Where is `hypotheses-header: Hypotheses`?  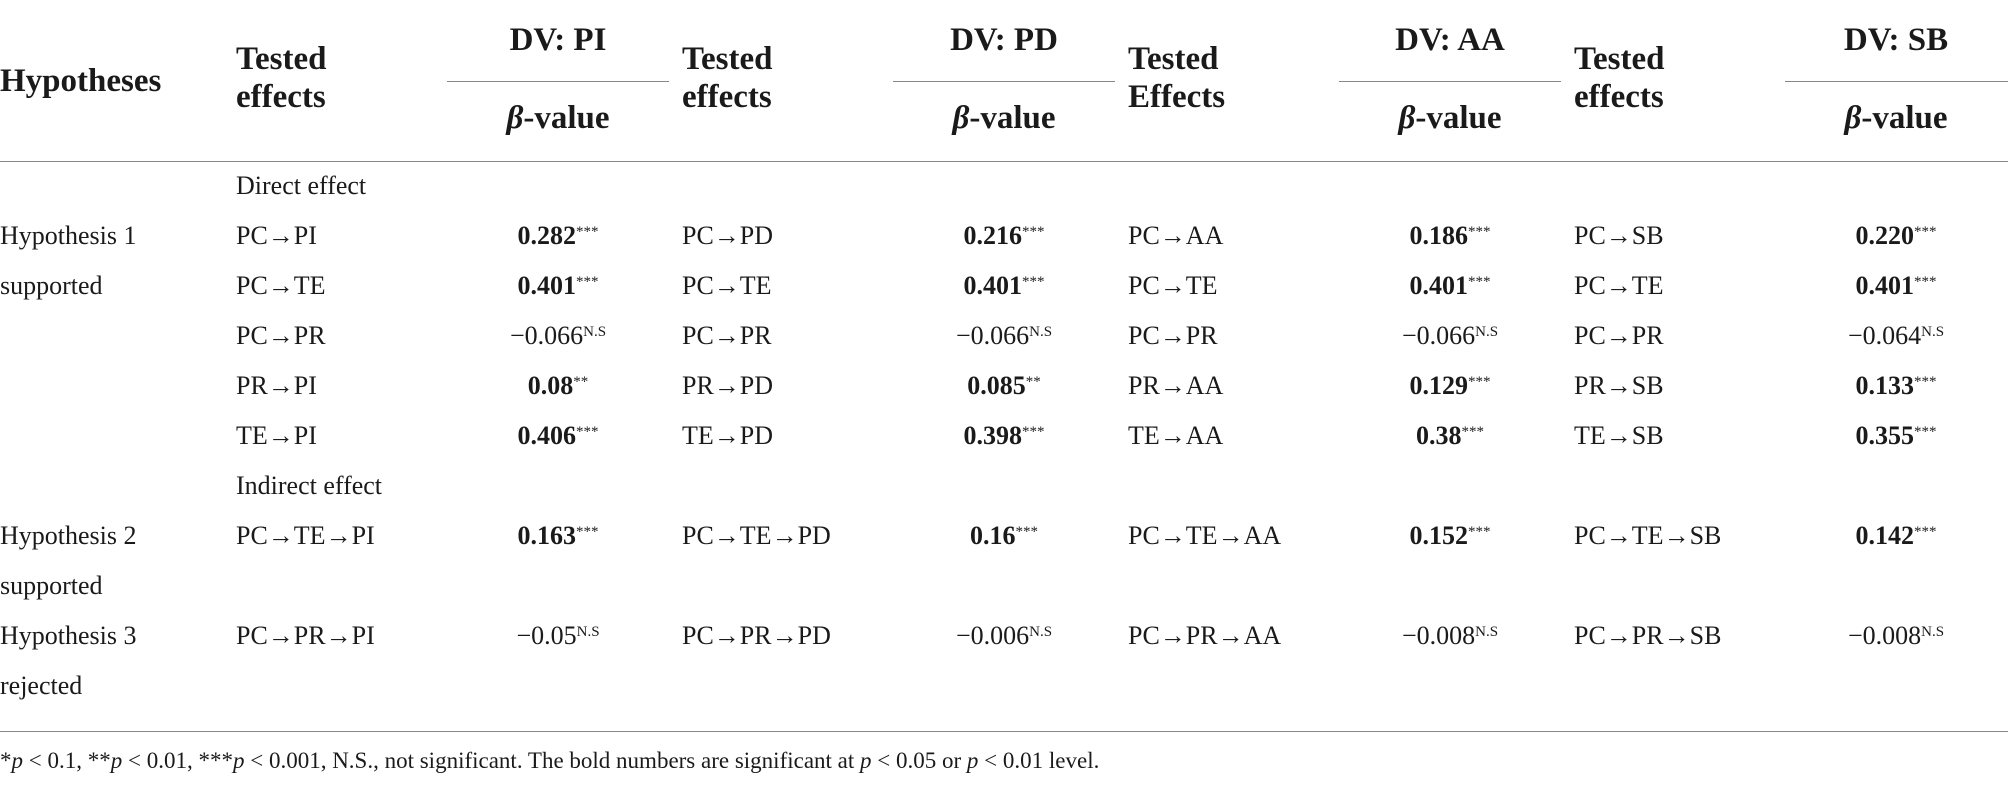
hypotheses-header: Hypotheses is located at coordinates (81, 81).